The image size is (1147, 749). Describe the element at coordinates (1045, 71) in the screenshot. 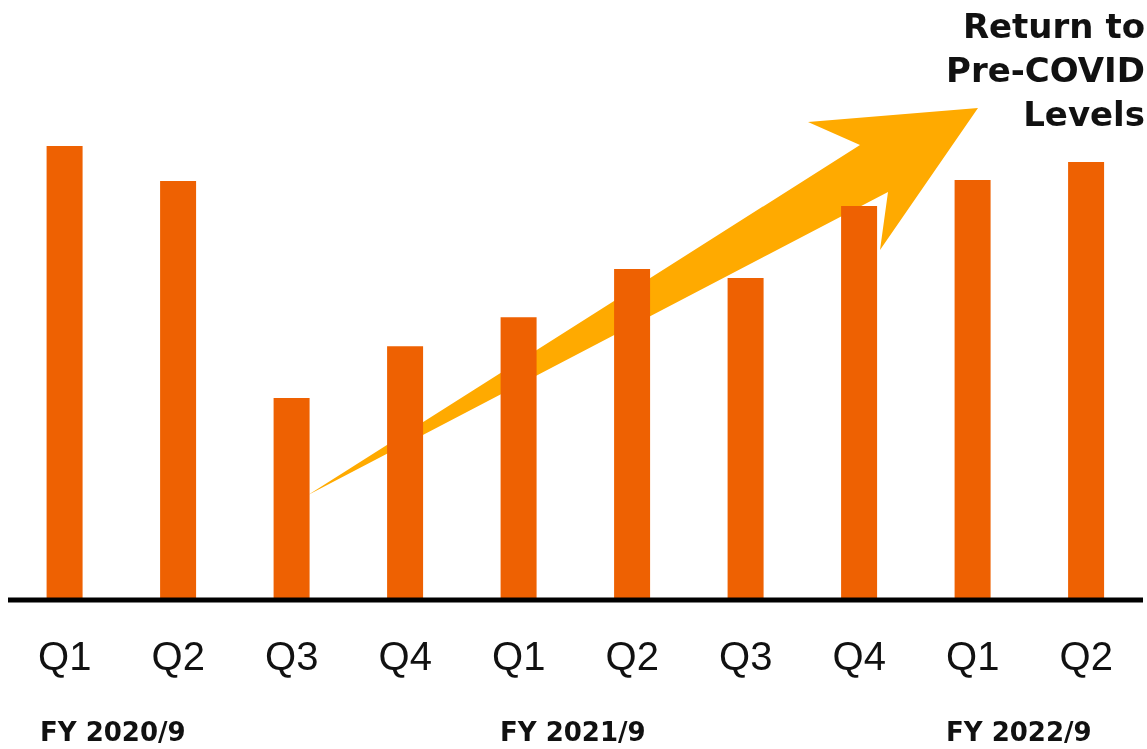

I see `text: Return to Pre-COVID Levels` at that location.